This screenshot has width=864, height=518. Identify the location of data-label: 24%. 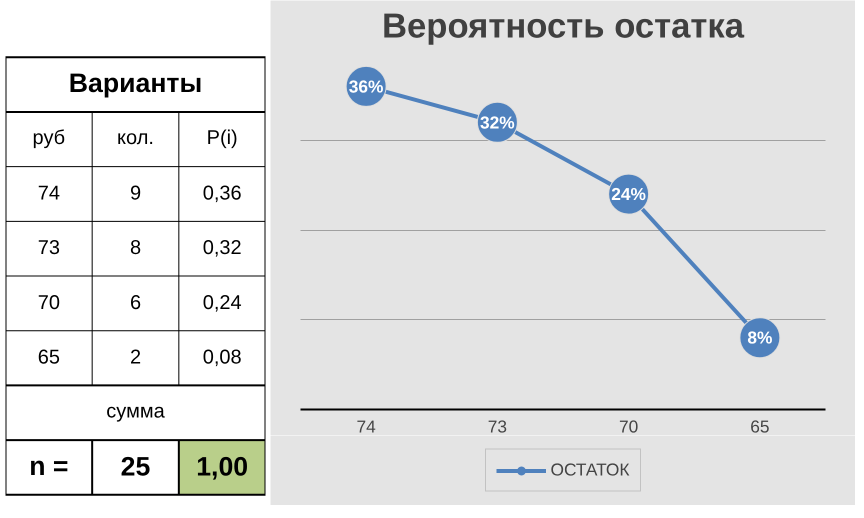
(628, 194).